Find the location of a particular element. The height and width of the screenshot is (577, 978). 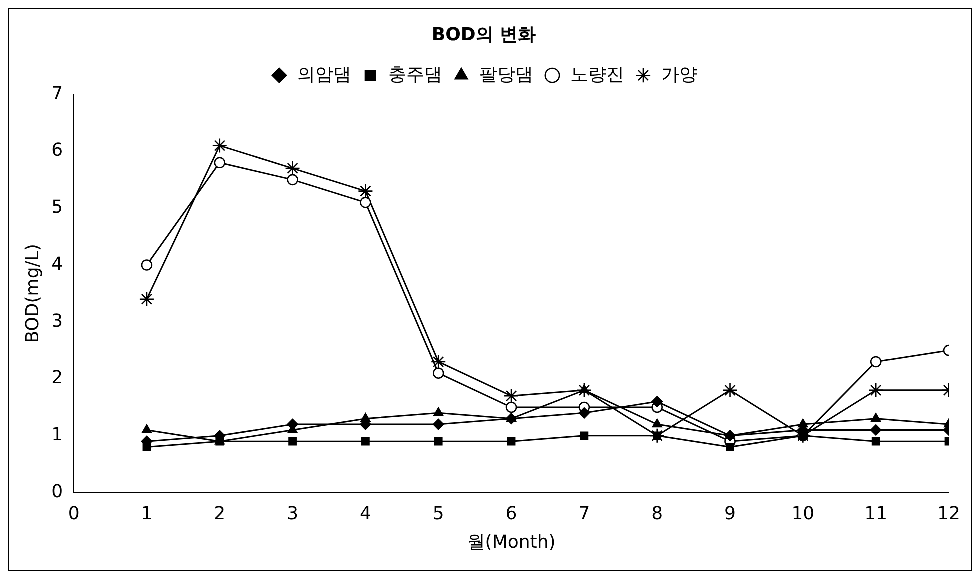

x-axis-title: 월(Month) is located at coordinates (511, 542).